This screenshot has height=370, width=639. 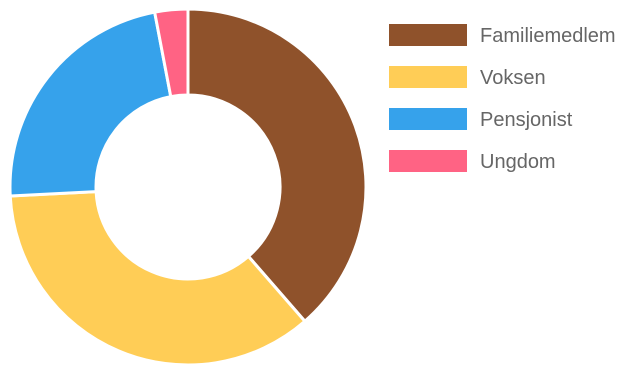 What do you see at coordinates (513, 78) in the screenshot?
I see `legend-label: Voksen` at bounding box center [513, 78].